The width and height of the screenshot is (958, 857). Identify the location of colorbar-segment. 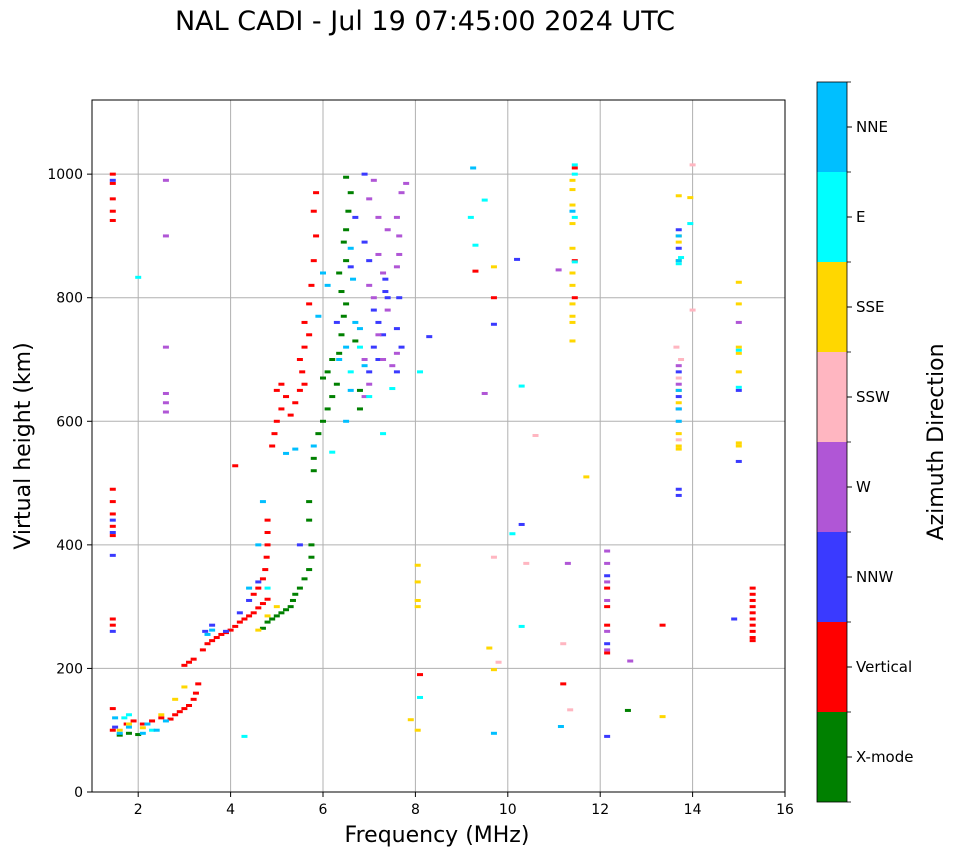
(832, 577).